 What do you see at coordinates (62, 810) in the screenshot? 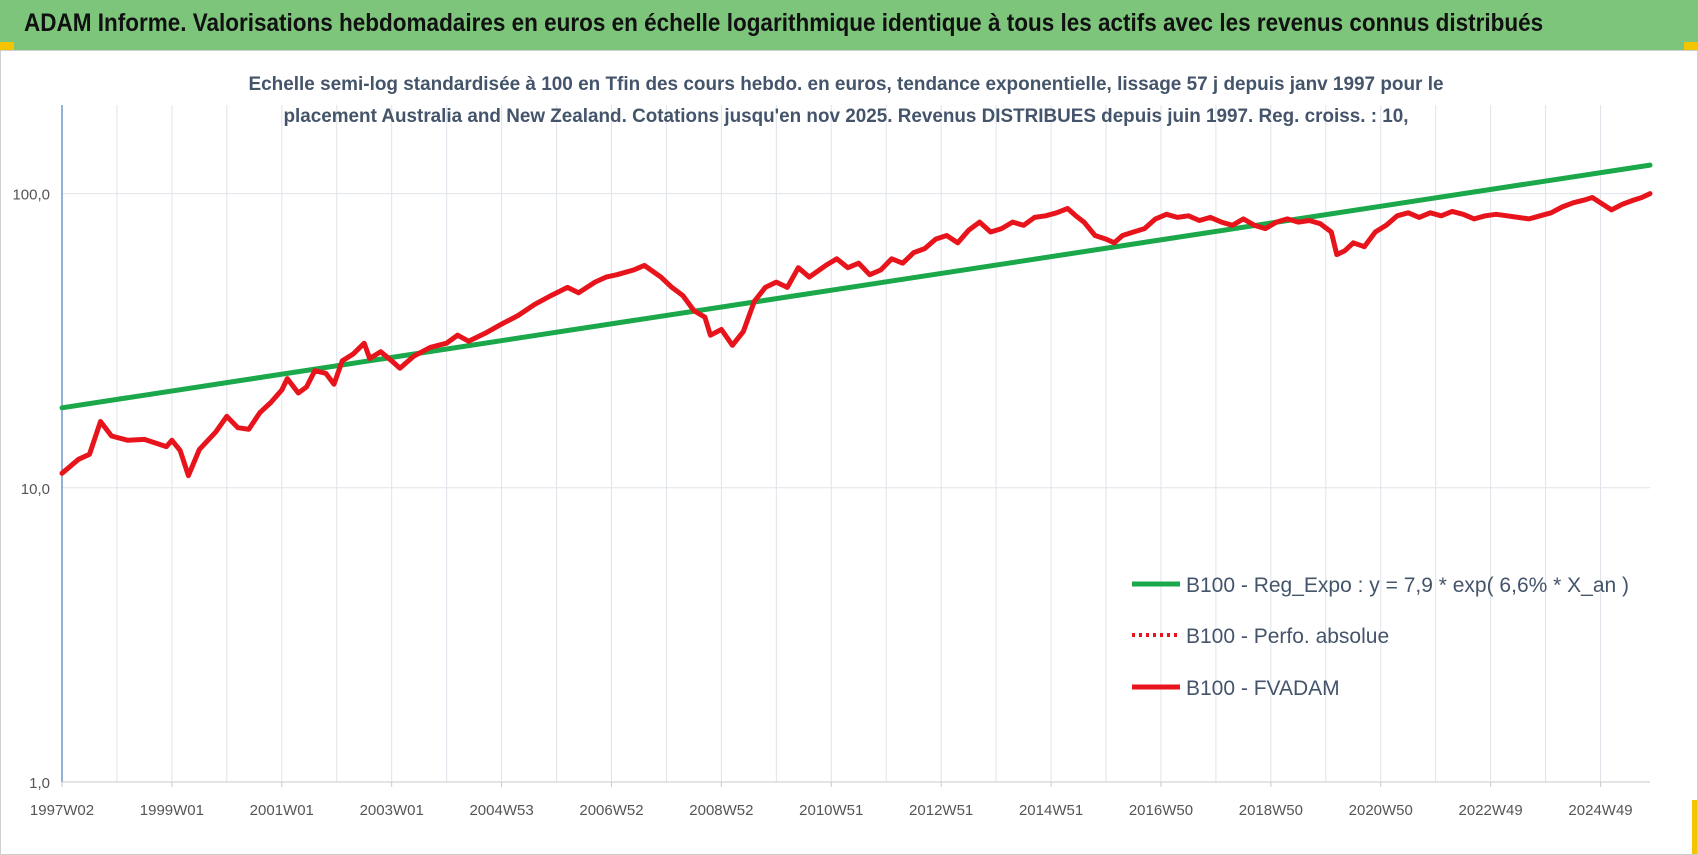
I see `x-tick-label: 1997W02` at bounding box center [62, 810].